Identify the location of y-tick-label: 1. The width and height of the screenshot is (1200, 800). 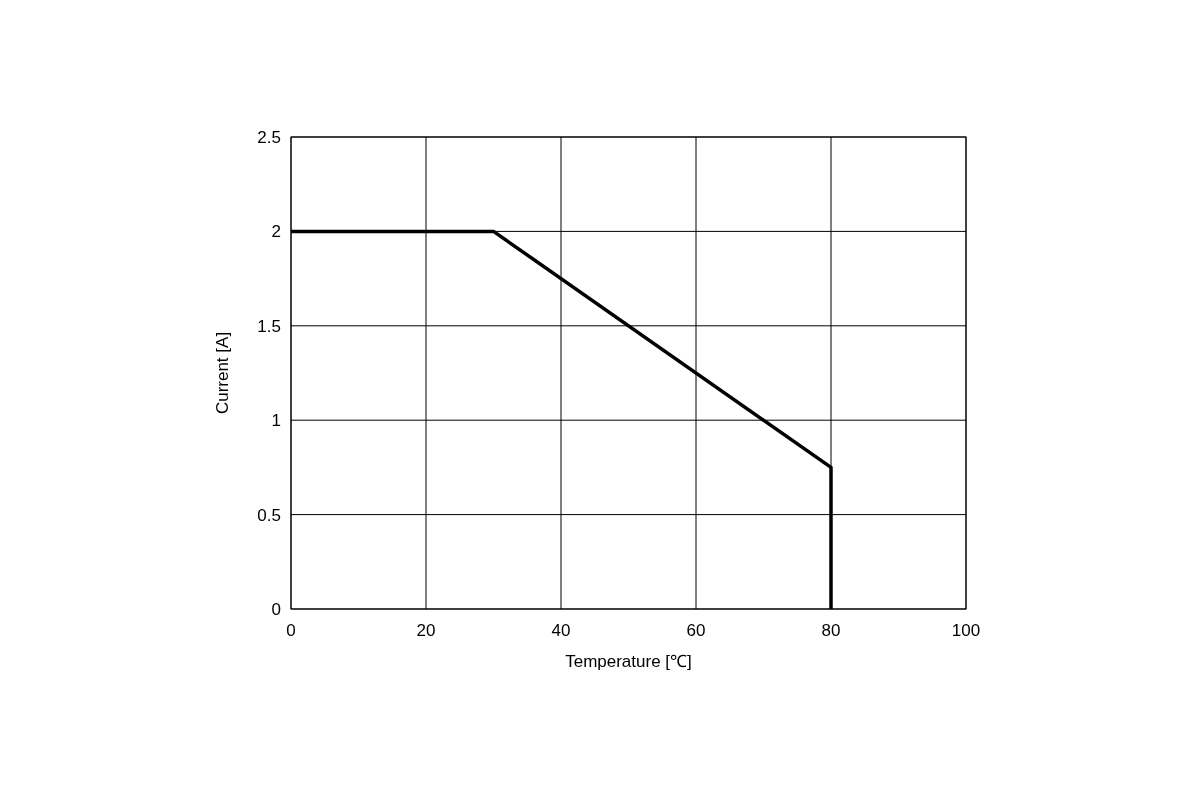
(276, 421).